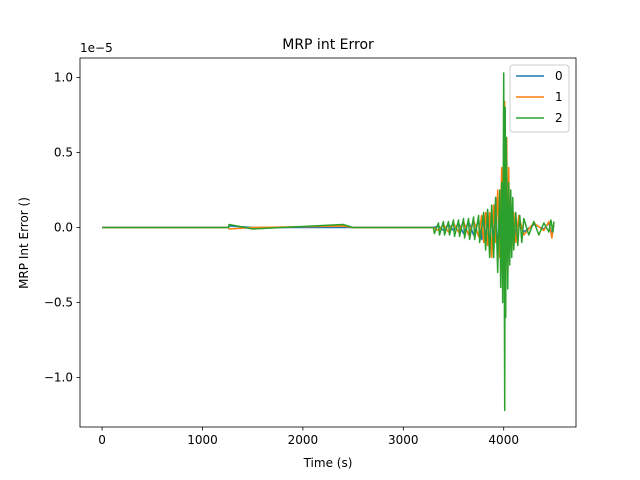  I want to click on x-axis-ticks: 0 1000 2000 3000 4000, so click(308, 437).